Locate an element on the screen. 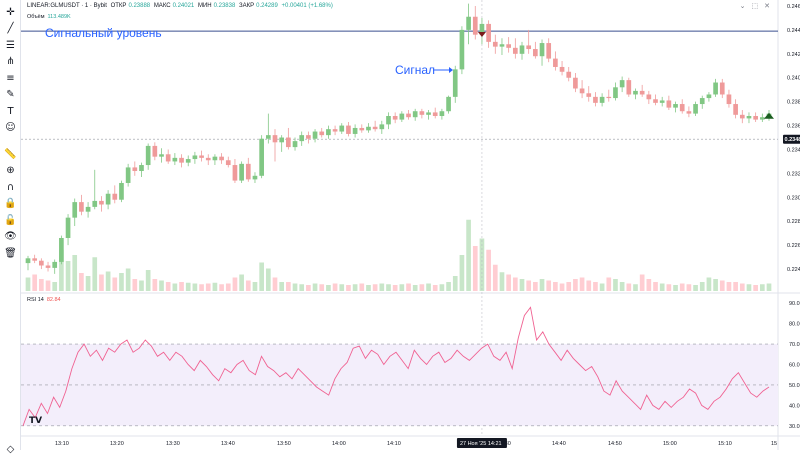 This screenshot has width=800, height=458. time-tick-label: 13:40 is located at coordinates (228, 444).